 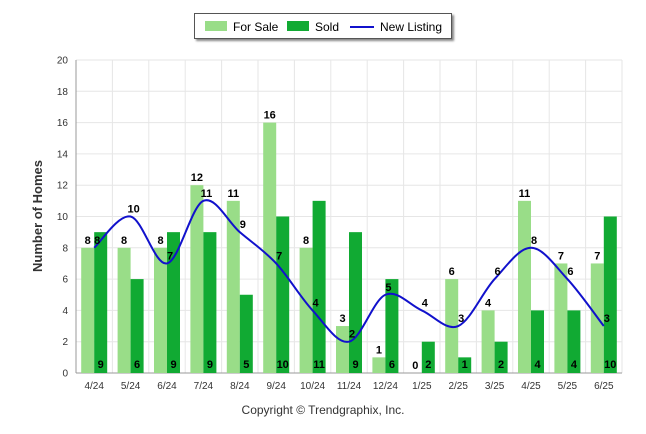 What do you see at coordinates (342, 319) in the screenshot?
I see `for-sale-value-label: 3` at bounding box center [342, 319].